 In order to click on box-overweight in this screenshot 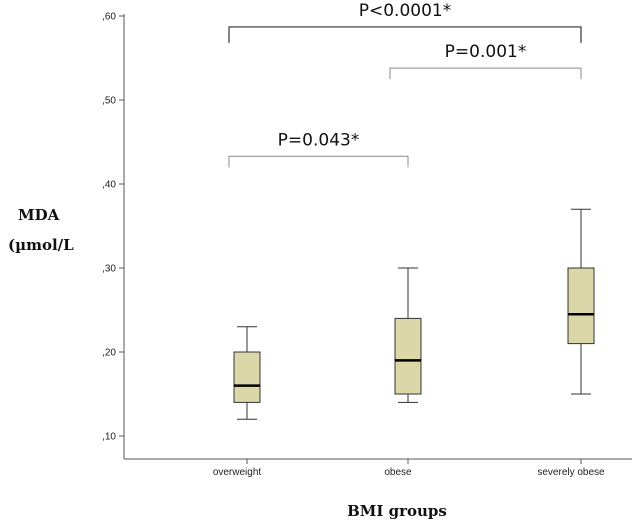, I will do `click(247, 373)`.